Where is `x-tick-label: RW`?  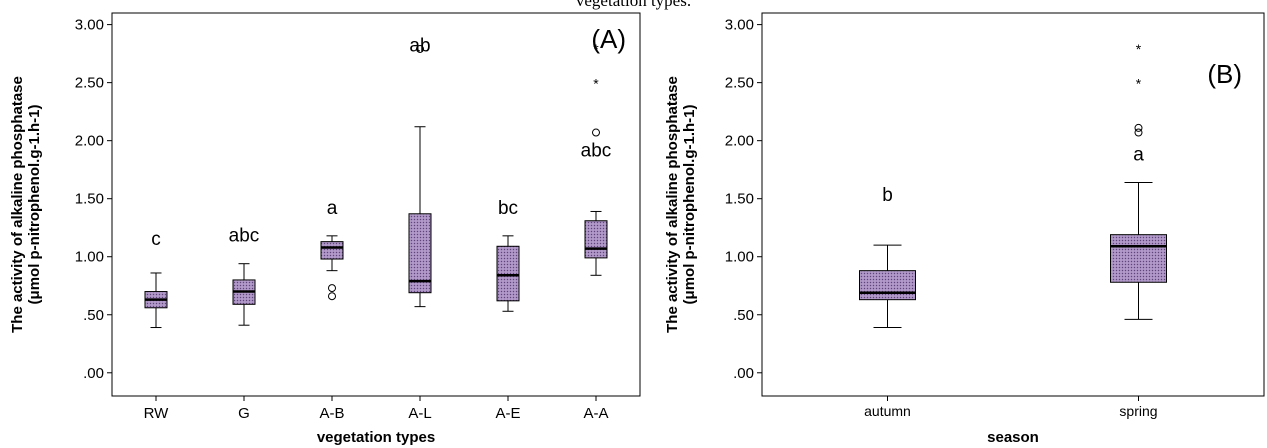
x-tick-label: RW is located at coordinates (157, 413).